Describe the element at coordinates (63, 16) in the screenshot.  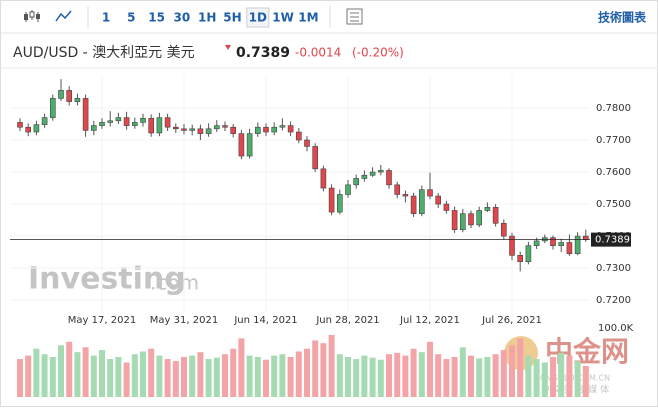
I see `chart-type-line` at that location.